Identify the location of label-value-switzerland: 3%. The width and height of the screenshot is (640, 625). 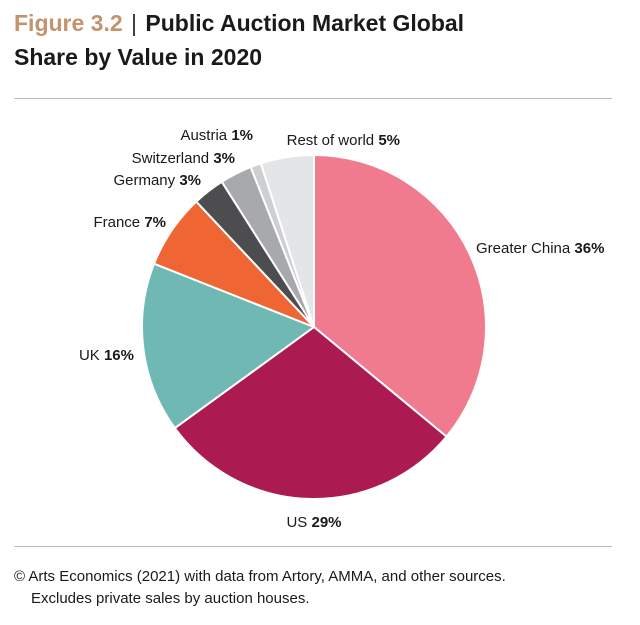
(224, 158).